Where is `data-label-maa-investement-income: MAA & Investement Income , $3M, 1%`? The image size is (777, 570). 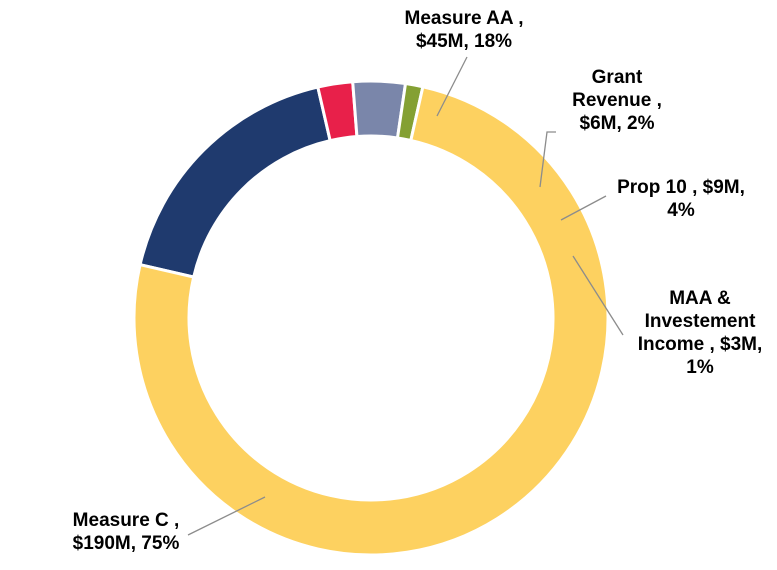
data-label-maa-investement-income: MAA & Investement Income , $3M, 1% is located at coordinates (700, 333).